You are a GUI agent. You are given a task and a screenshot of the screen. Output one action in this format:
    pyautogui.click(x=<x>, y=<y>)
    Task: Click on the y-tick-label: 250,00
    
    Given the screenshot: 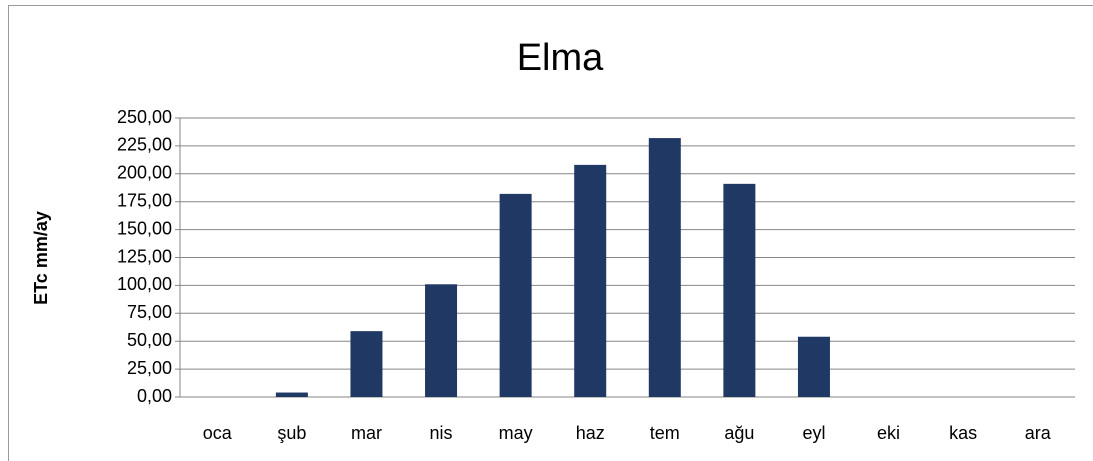 What is the action you would take?
    pyautogui.click(x=144, y=117)
    